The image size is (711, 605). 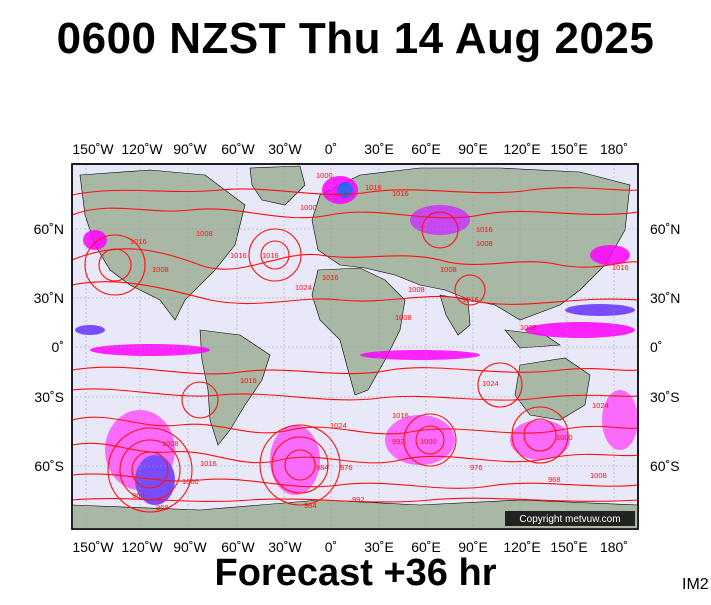 What do you see at coordinates (695, 584) in the screenshot?
I see `image-tag: IM2` at bounding box center [695, 584].